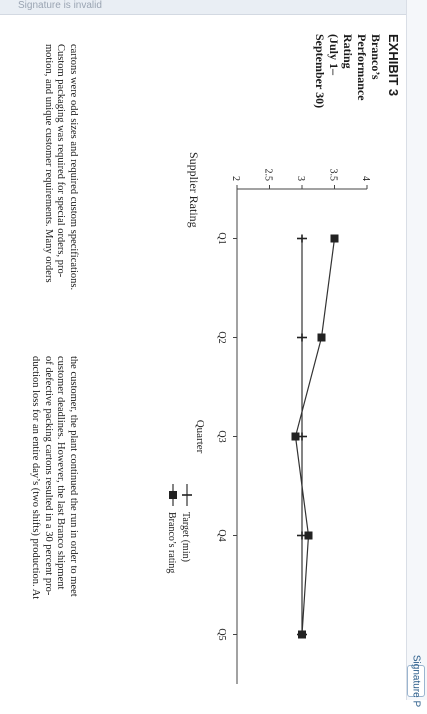 The width and height of the screenshot is (427, 714). Describe the element at coordinates (235, 178) in the screenshot. I see `y-tick-label: 2` at that location.